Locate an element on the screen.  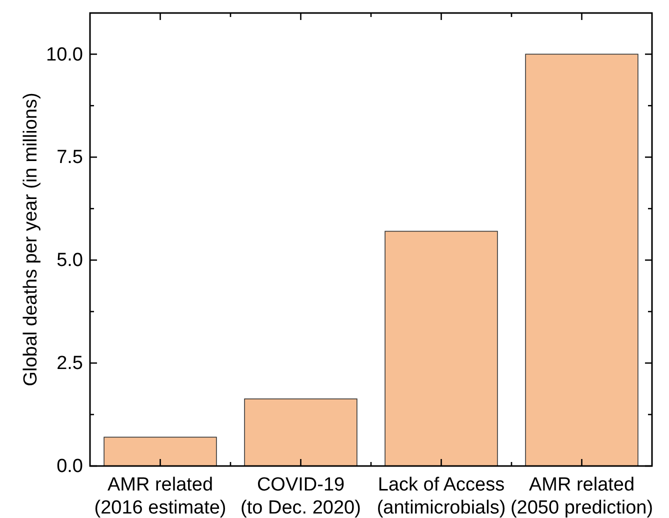
y-tick-label: 7.5 is located at coordinates (69, 157).